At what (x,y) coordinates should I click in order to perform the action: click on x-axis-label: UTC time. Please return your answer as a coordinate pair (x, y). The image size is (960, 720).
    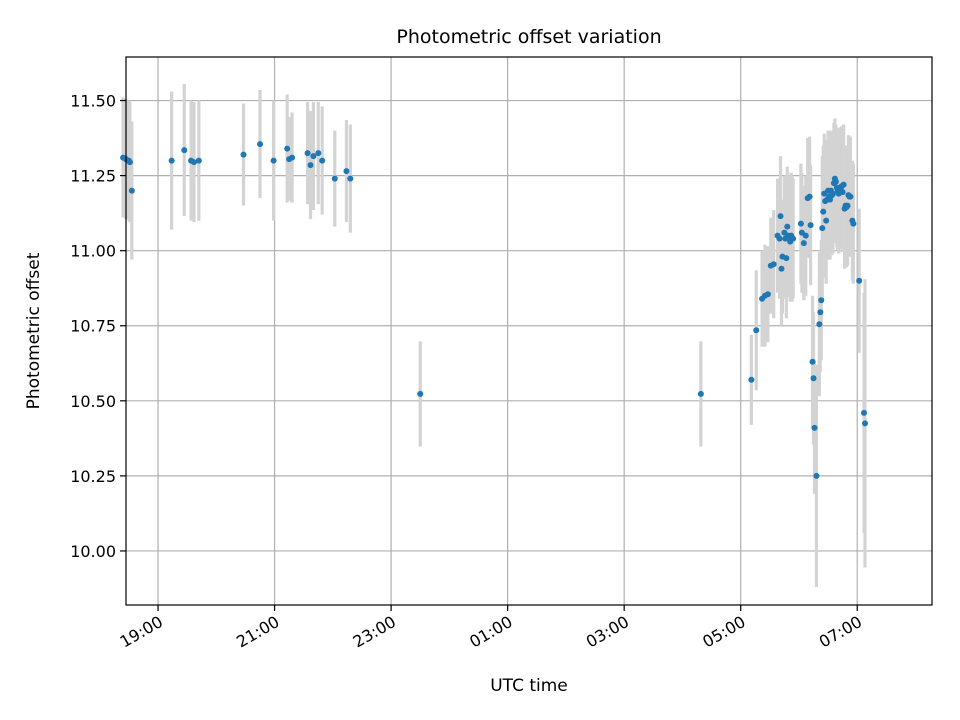
    Looking at the image, I should click on (529, 686).